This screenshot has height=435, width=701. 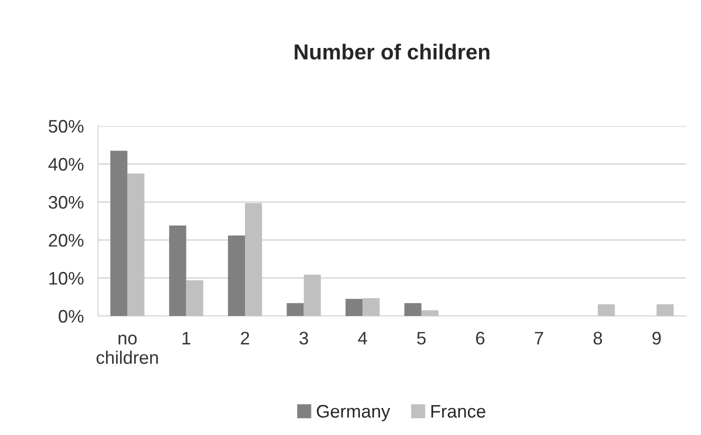 I want to click on x-tick-label: 2, so click(x=245, y=338).